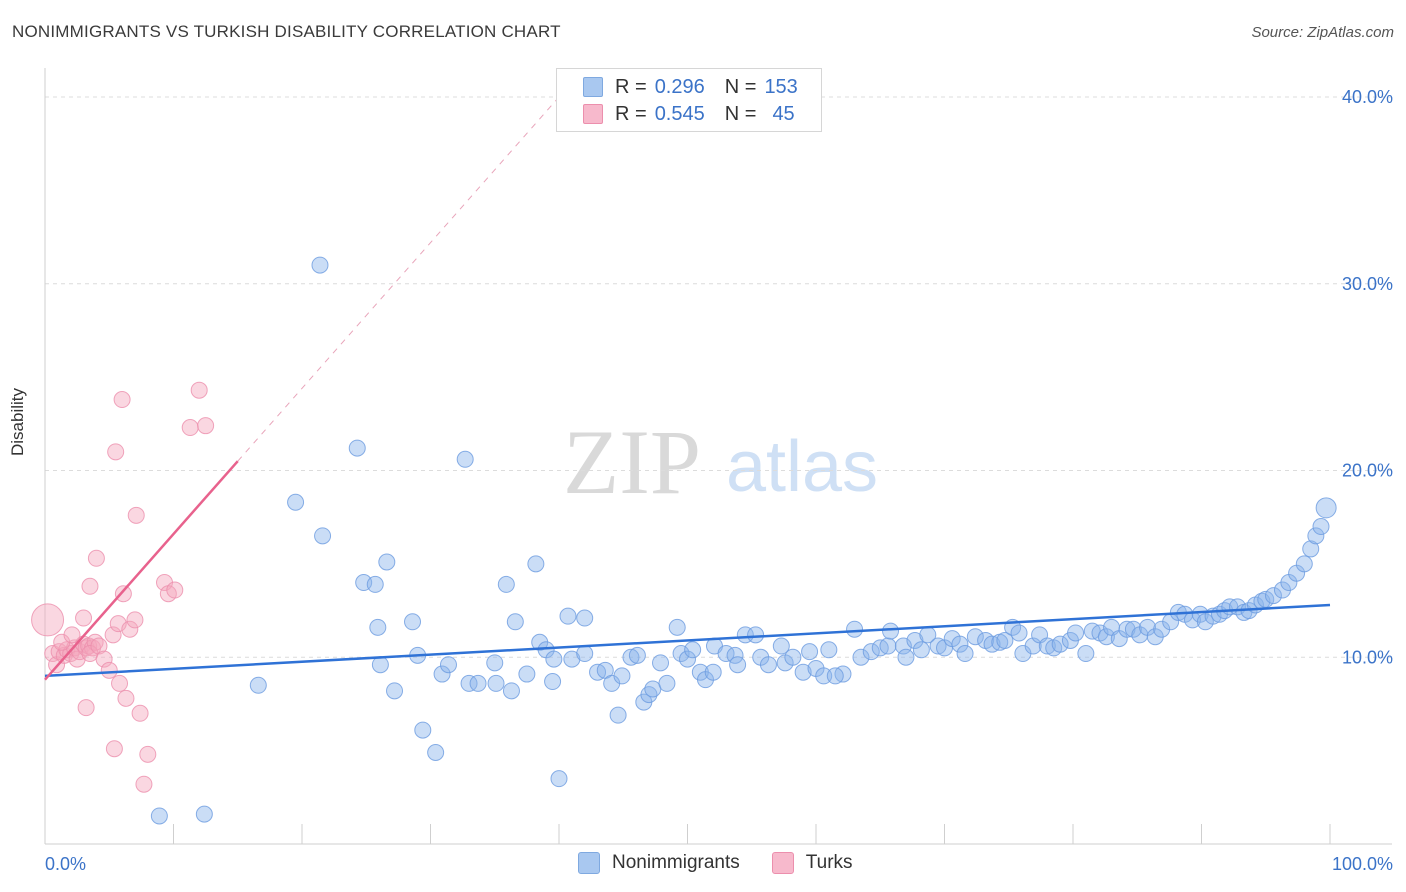 The width and height of the screenshot is (1406, 892). What do you see at coordinates (689, 100) in the screenshot?
I see `correlation-legend: R = 0.296 N = 153 R = 0.545 N = 45` at bounding box center [689, 100].